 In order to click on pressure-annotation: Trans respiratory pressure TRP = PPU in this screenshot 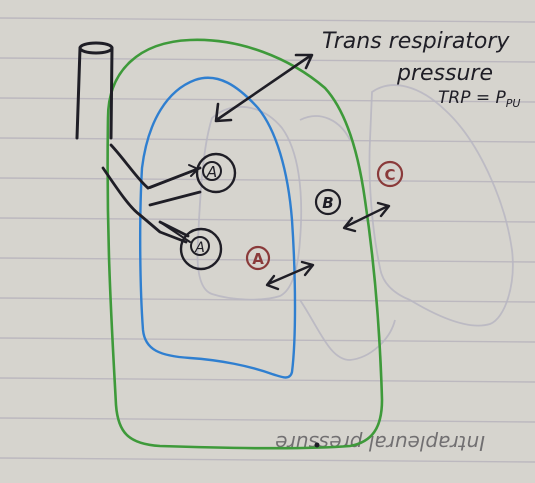, I will do `click(421, 69)`.